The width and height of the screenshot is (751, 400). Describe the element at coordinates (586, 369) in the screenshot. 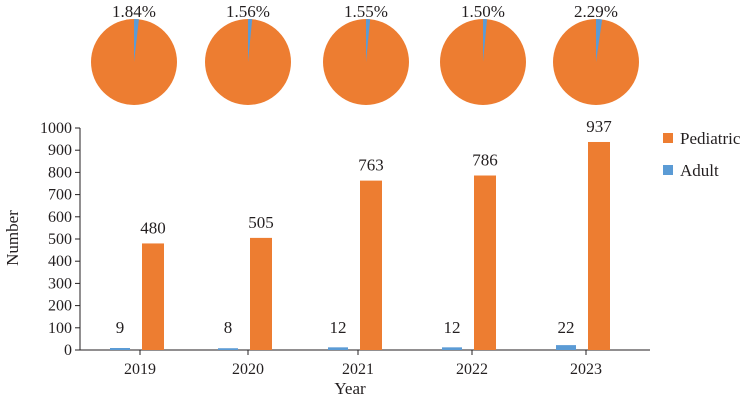

I see `x-tick-label: 2023` at that location.